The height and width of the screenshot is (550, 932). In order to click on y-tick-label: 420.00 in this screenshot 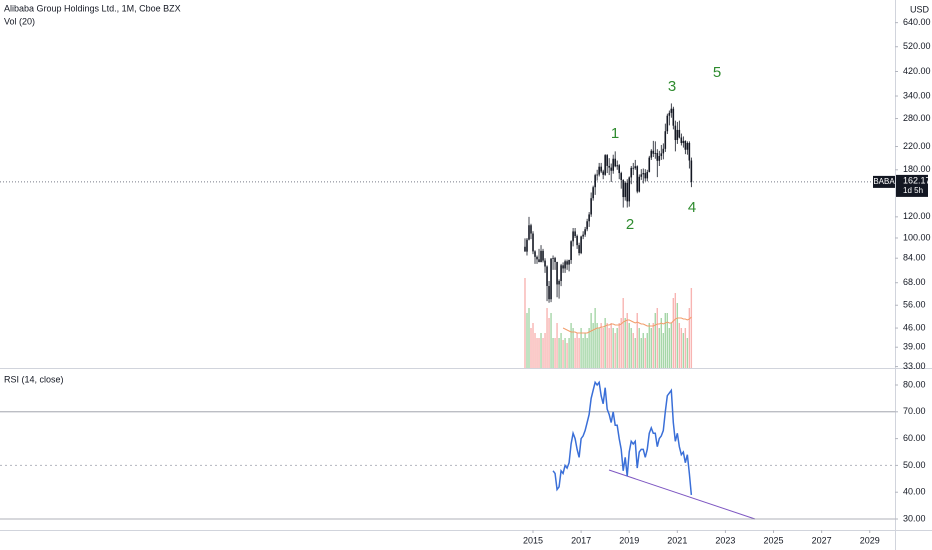, I will do `click(917, 71)`.